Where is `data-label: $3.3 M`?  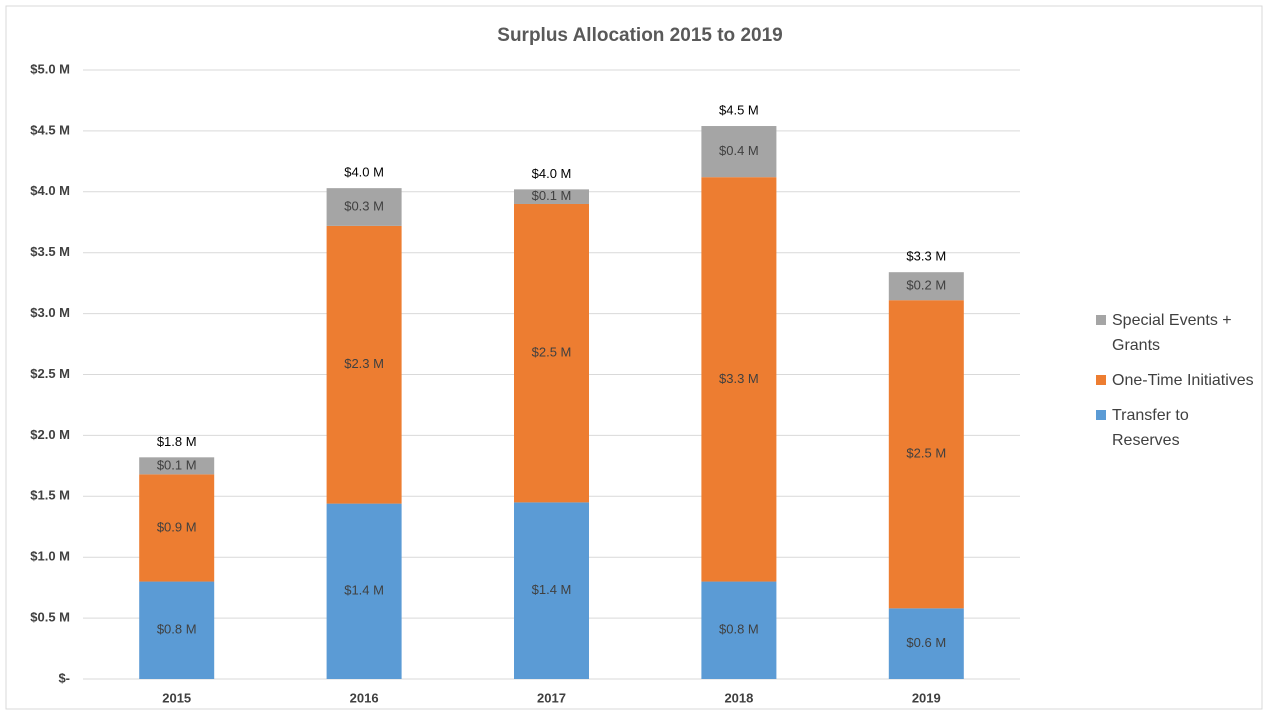 data-label: $3.3 M is located at coordinates (739, 378).